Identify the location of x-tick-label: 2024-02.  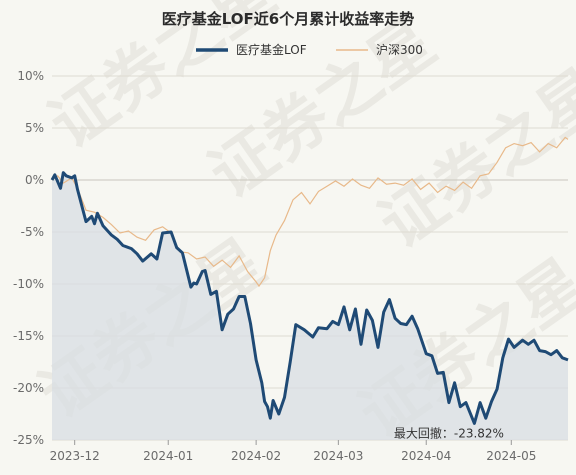
(256, 456).